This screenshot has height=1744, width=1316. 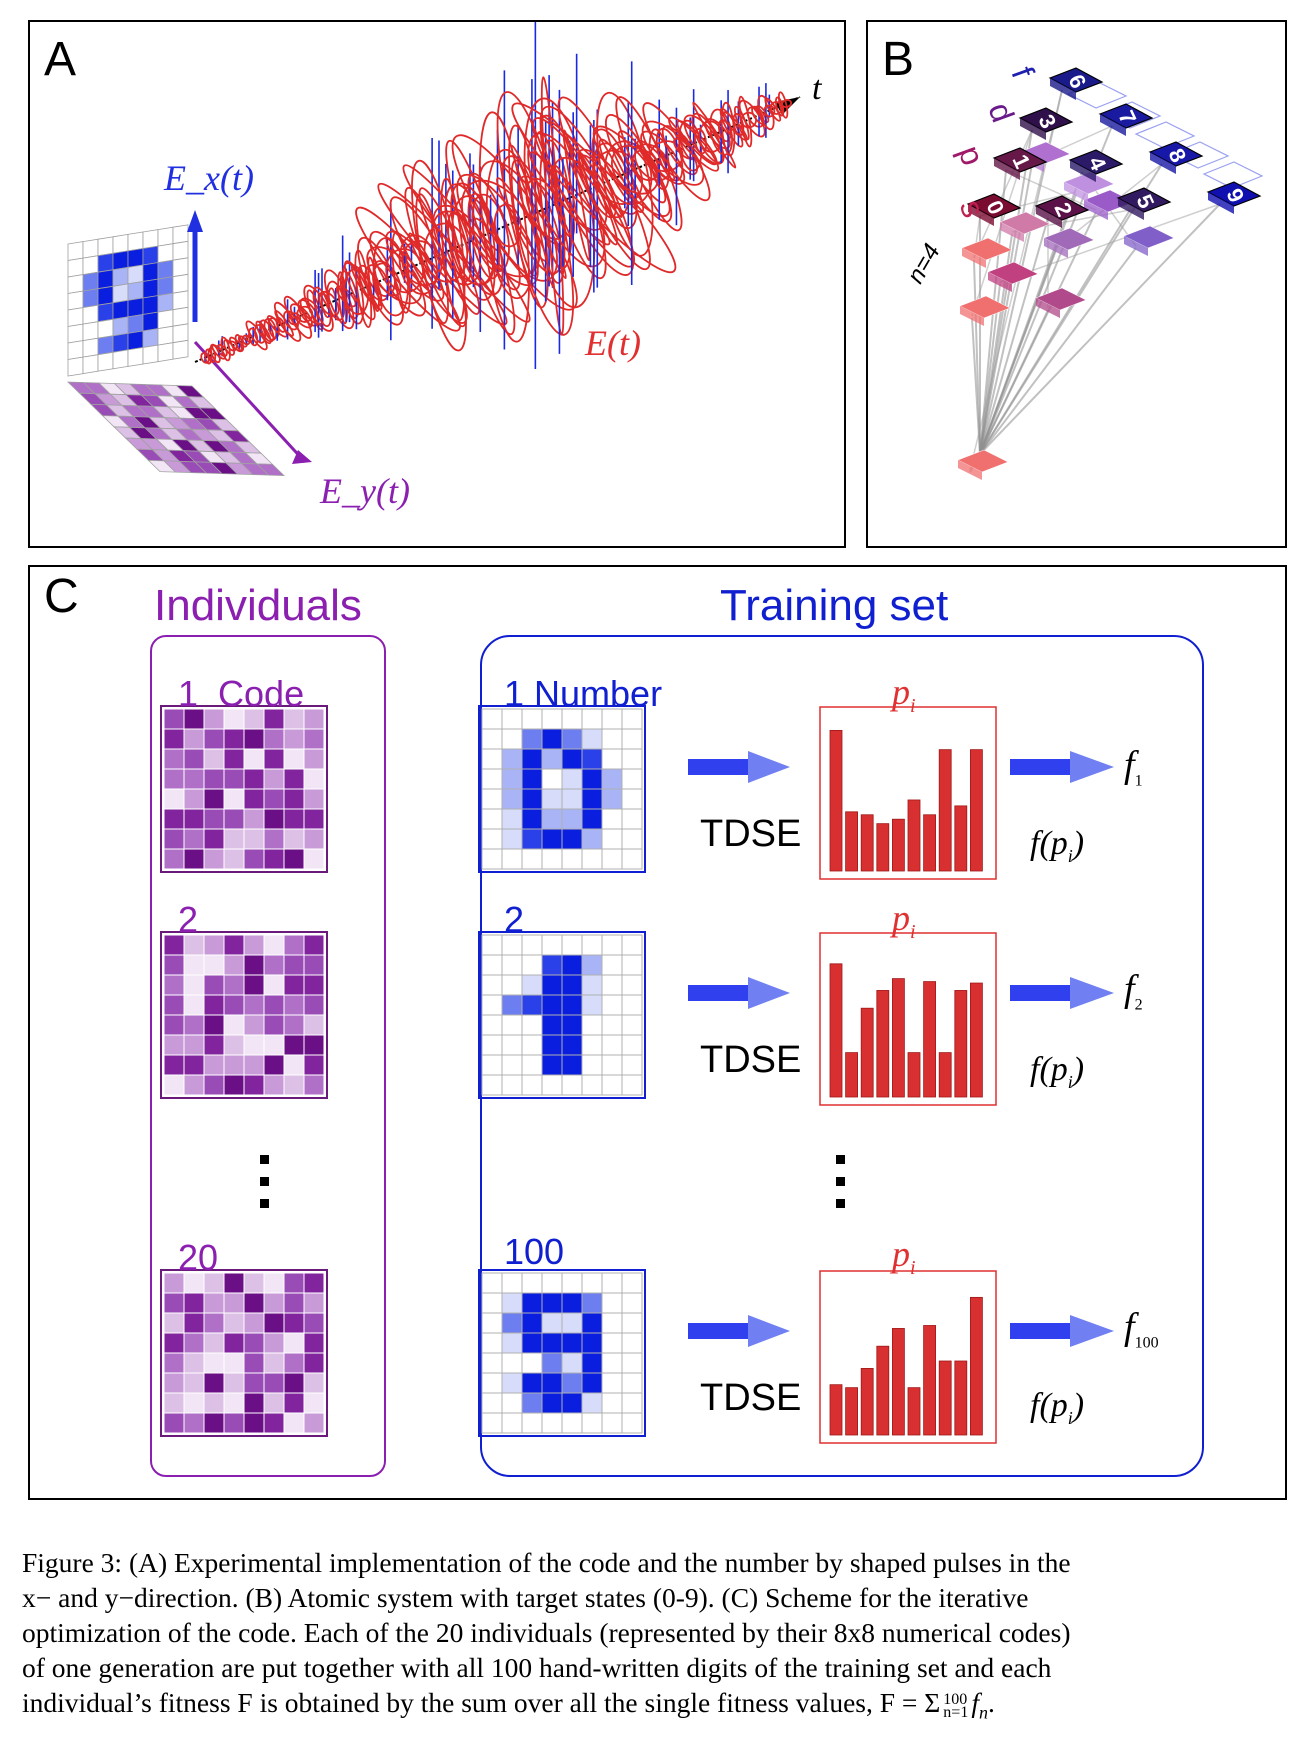 I want to click on p-label-3: pi, so click(x=904, y=1257).